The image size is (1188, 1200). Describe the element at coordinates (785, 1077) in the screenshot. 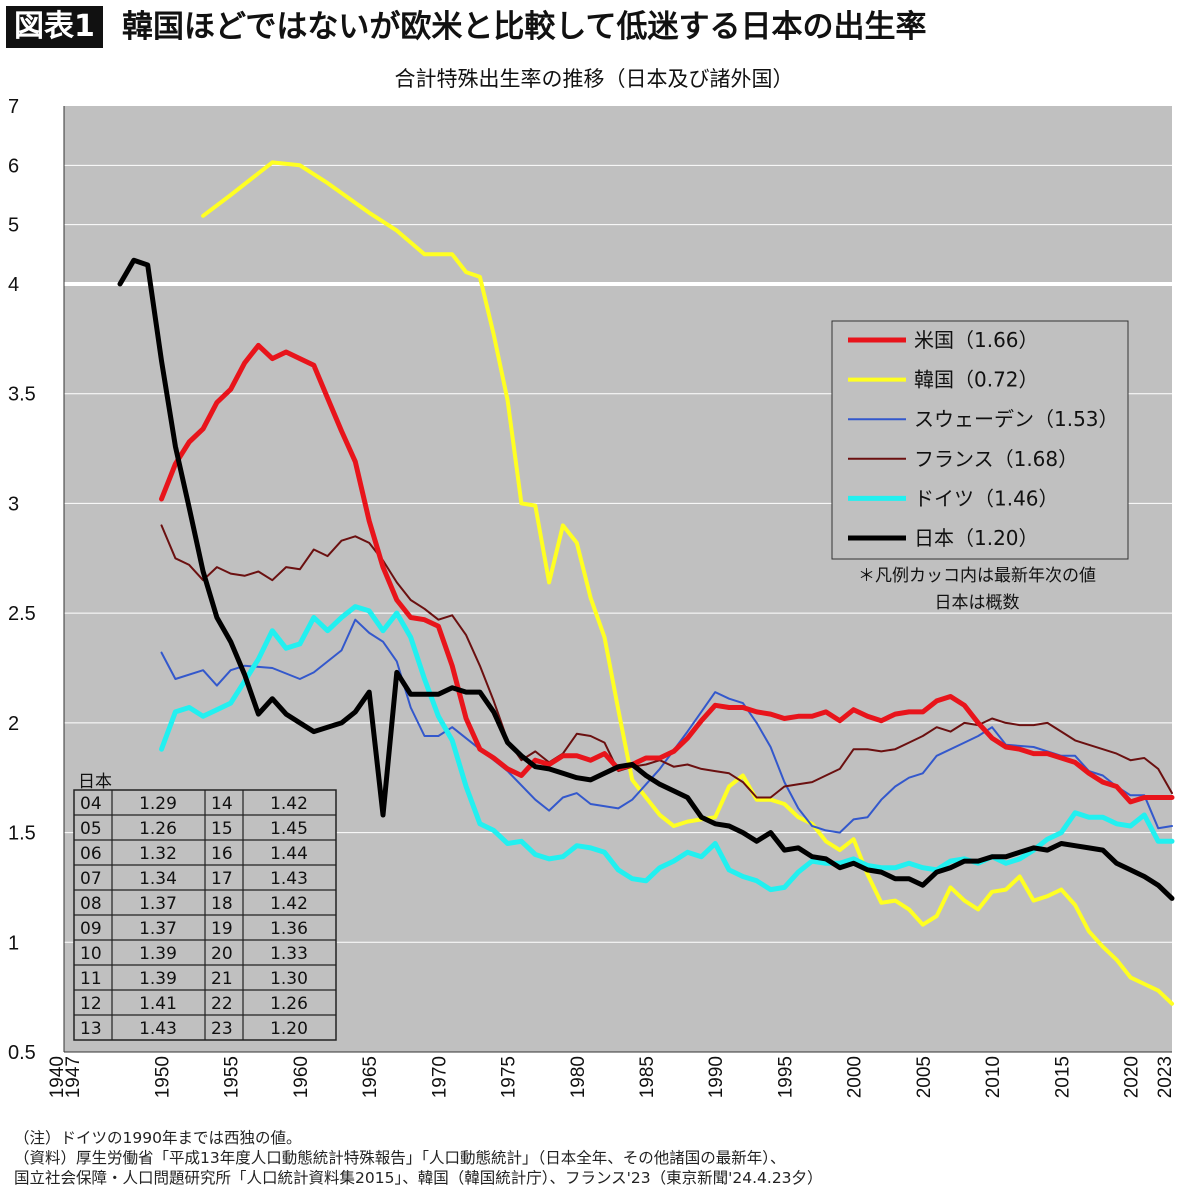

I see `x-tick-label: 1995` at that location.